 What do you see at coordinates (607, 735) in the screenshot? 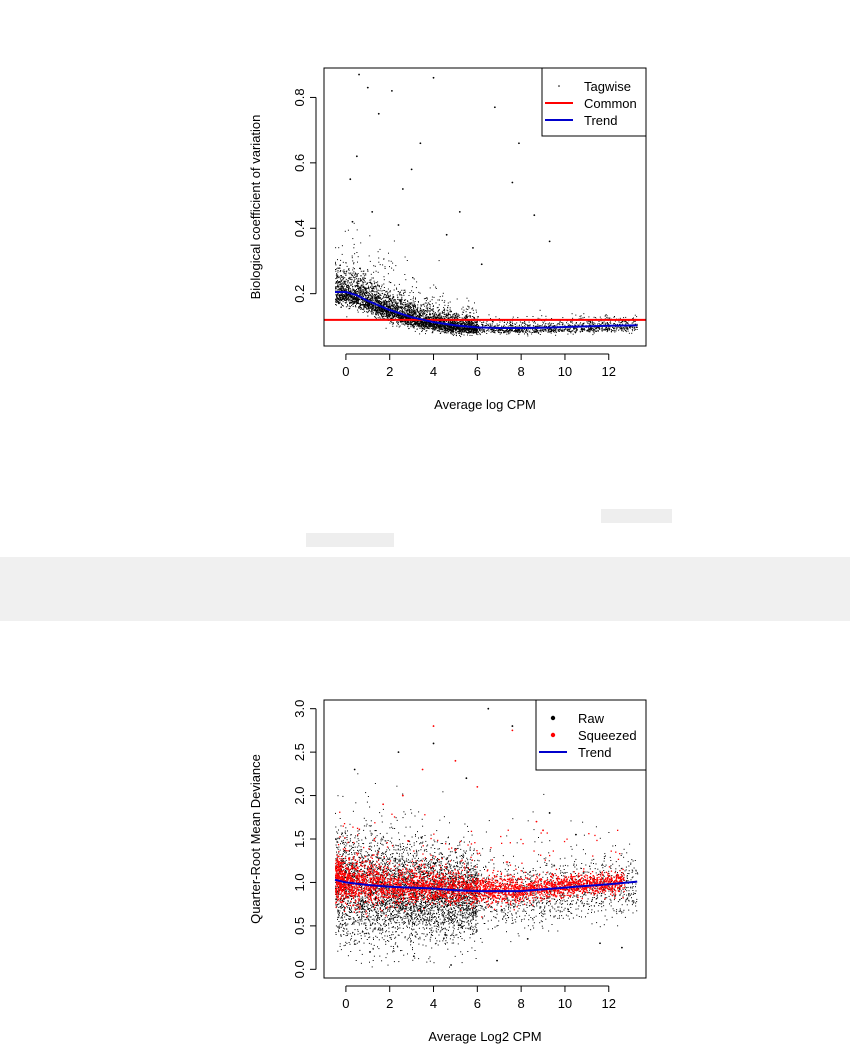
I see `legend-label: Squeezed` at bounding box center [607, 735].